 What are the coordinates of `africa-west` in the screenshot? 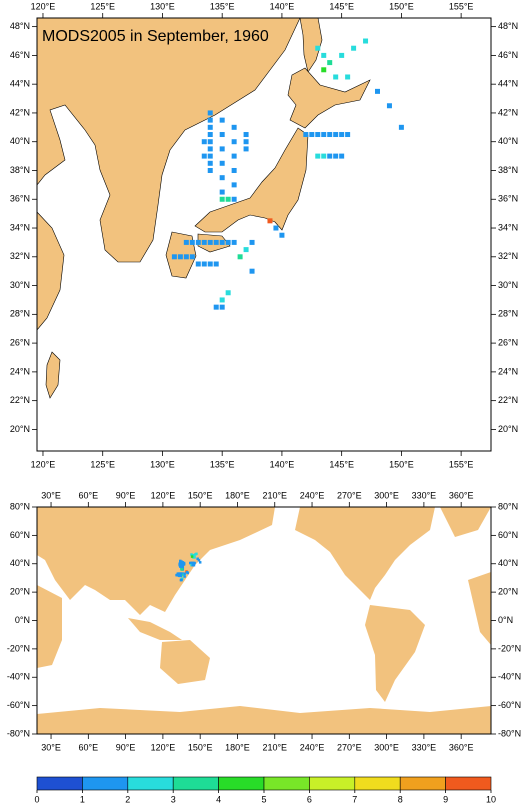 It's located at (49, 626).